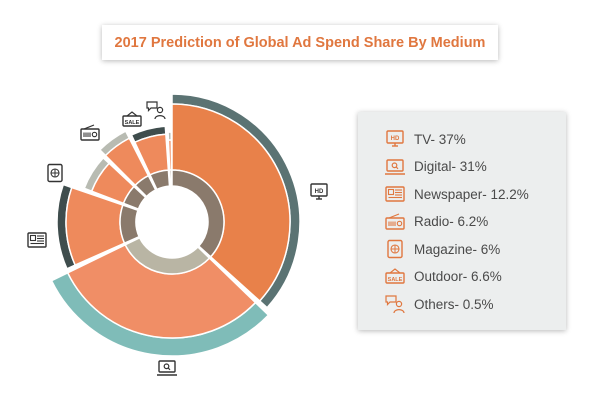 The height and width of the screenshot is (400, 600). Describe the element at coordinates (395, 275) in the screenshot. I see `outdoor-sale-icon: SALE` at that location.